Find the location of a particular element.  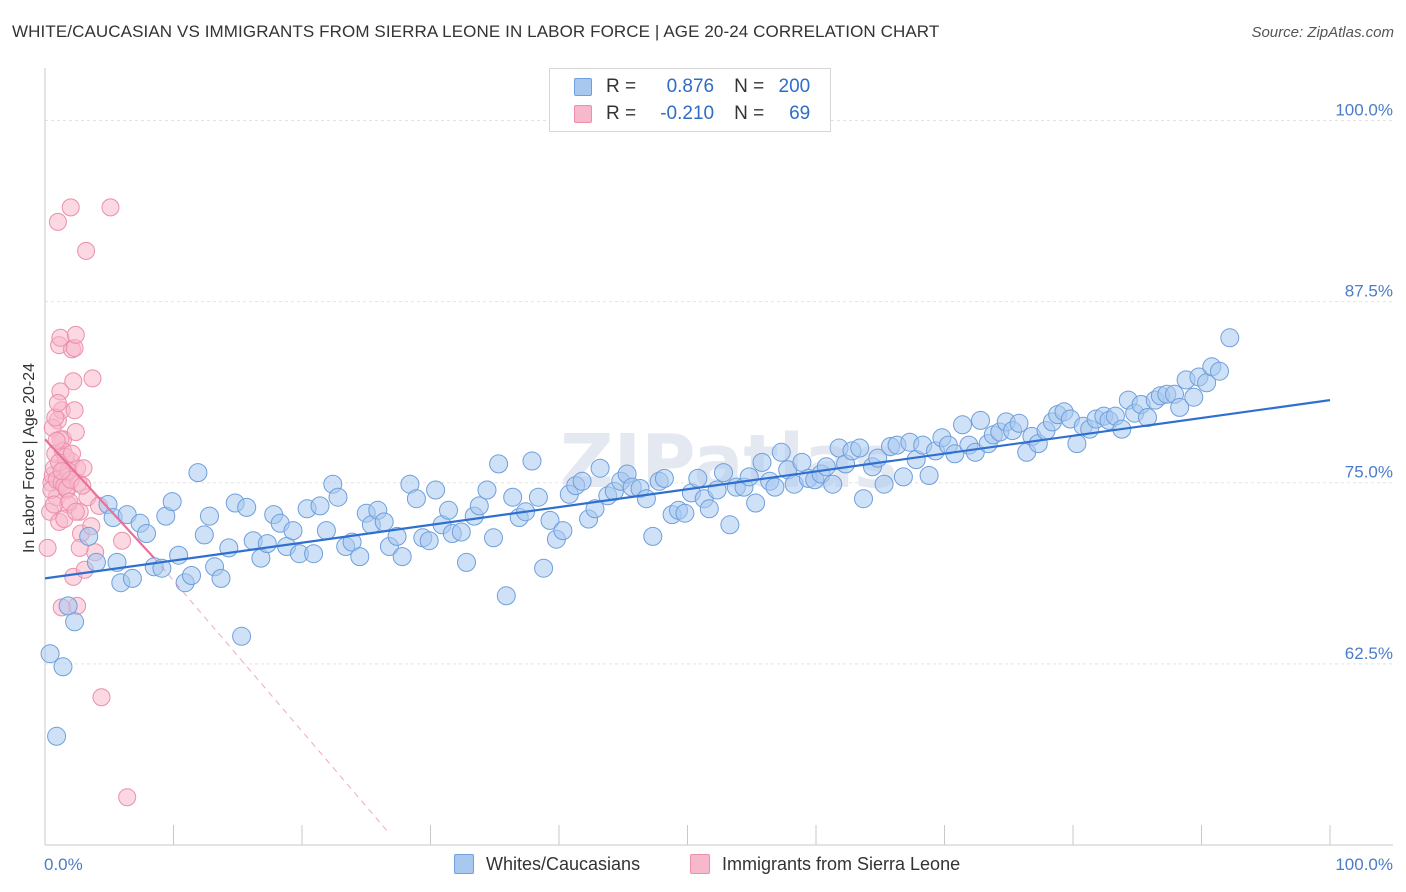

bottom-legend-swatch-pink is located at coordinates (700, 864).